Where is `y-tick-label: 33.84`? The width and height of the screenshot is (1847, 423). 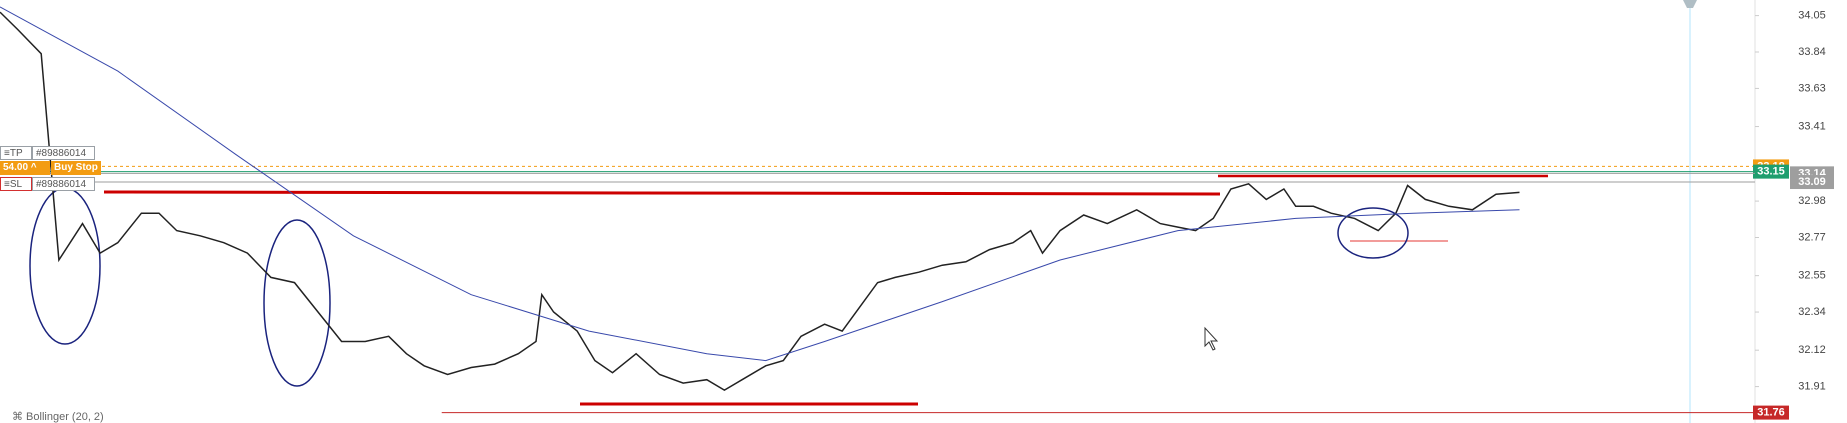
y-tick-label: 33.84 is located at coordinates (1812, 52).